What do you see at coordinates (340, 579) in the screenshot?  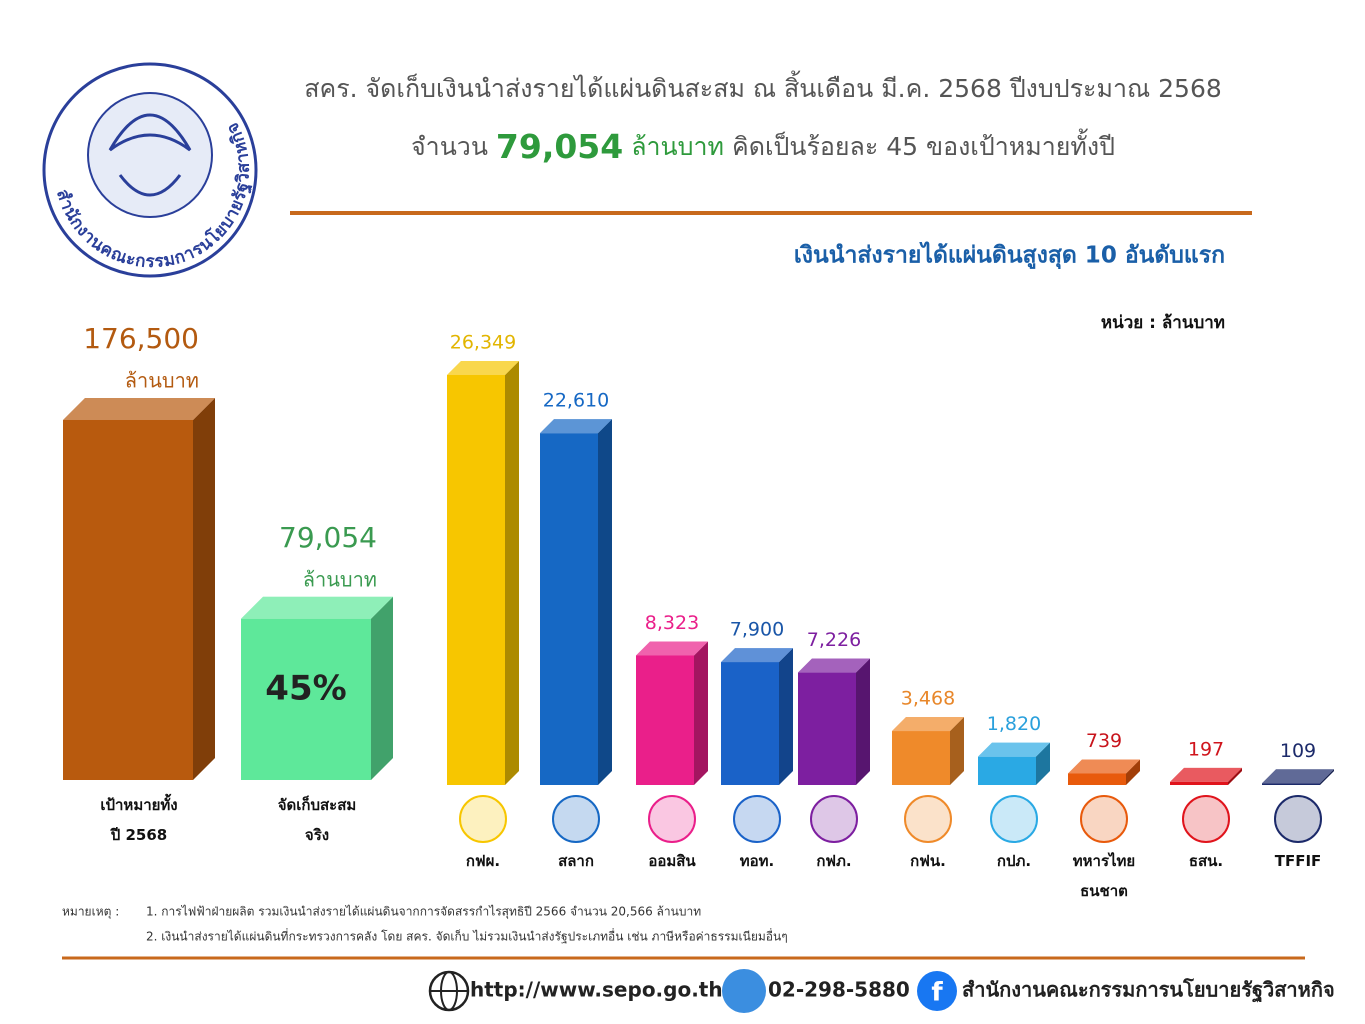 I see `unit-label: ล้านบาท` at bounding box center [340, 579].